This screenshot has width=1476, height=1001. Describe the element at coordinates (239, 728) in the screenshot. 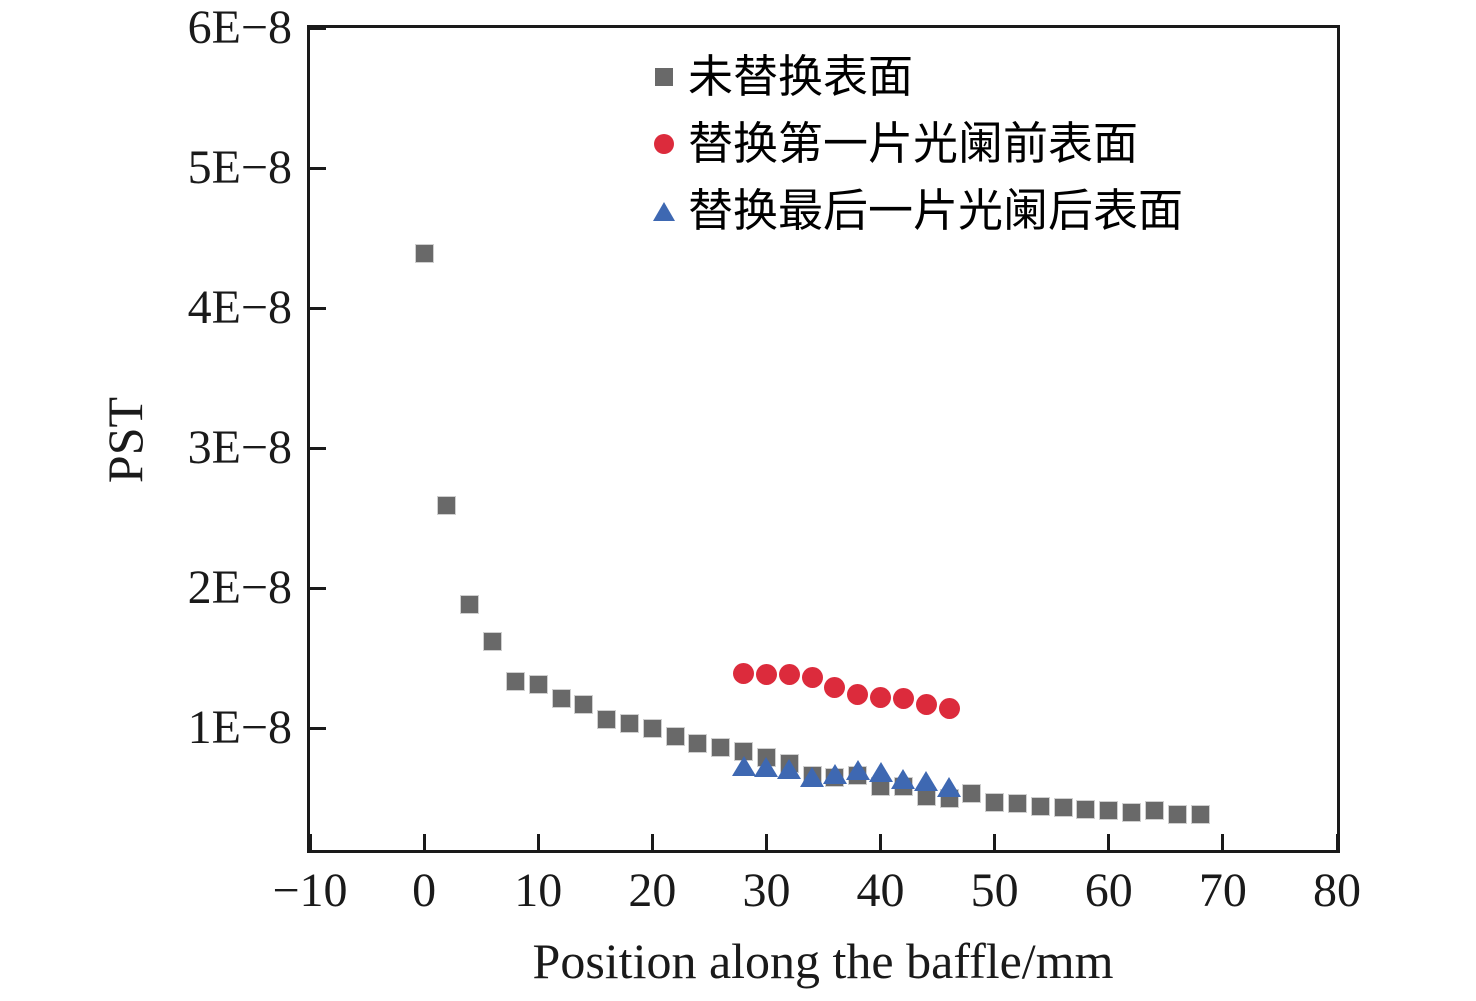

I see `y-tick-label: 1E−8` at that location.